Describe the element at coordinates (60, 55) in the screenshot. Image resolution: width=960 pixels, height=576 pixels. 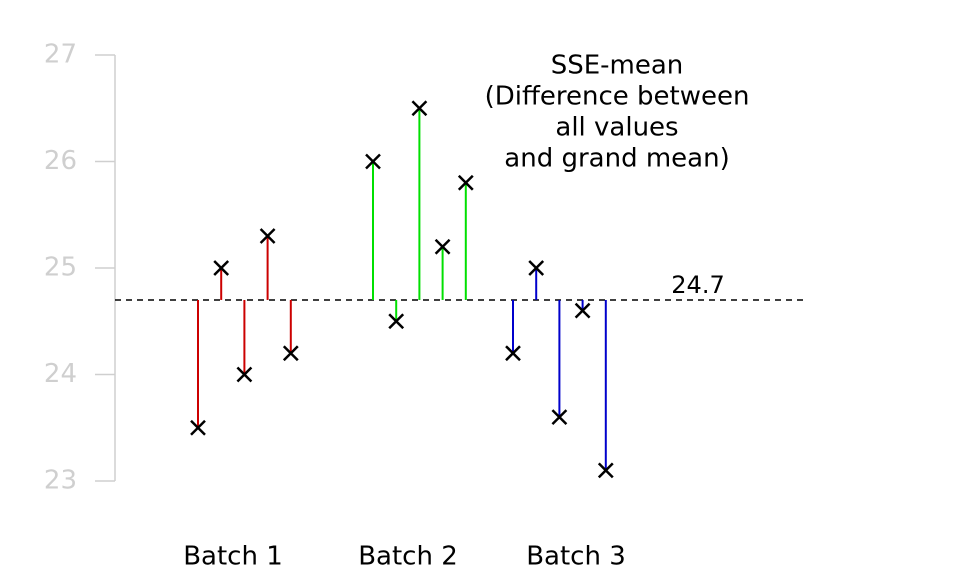
I see `y-tick-label: 27` at that location.